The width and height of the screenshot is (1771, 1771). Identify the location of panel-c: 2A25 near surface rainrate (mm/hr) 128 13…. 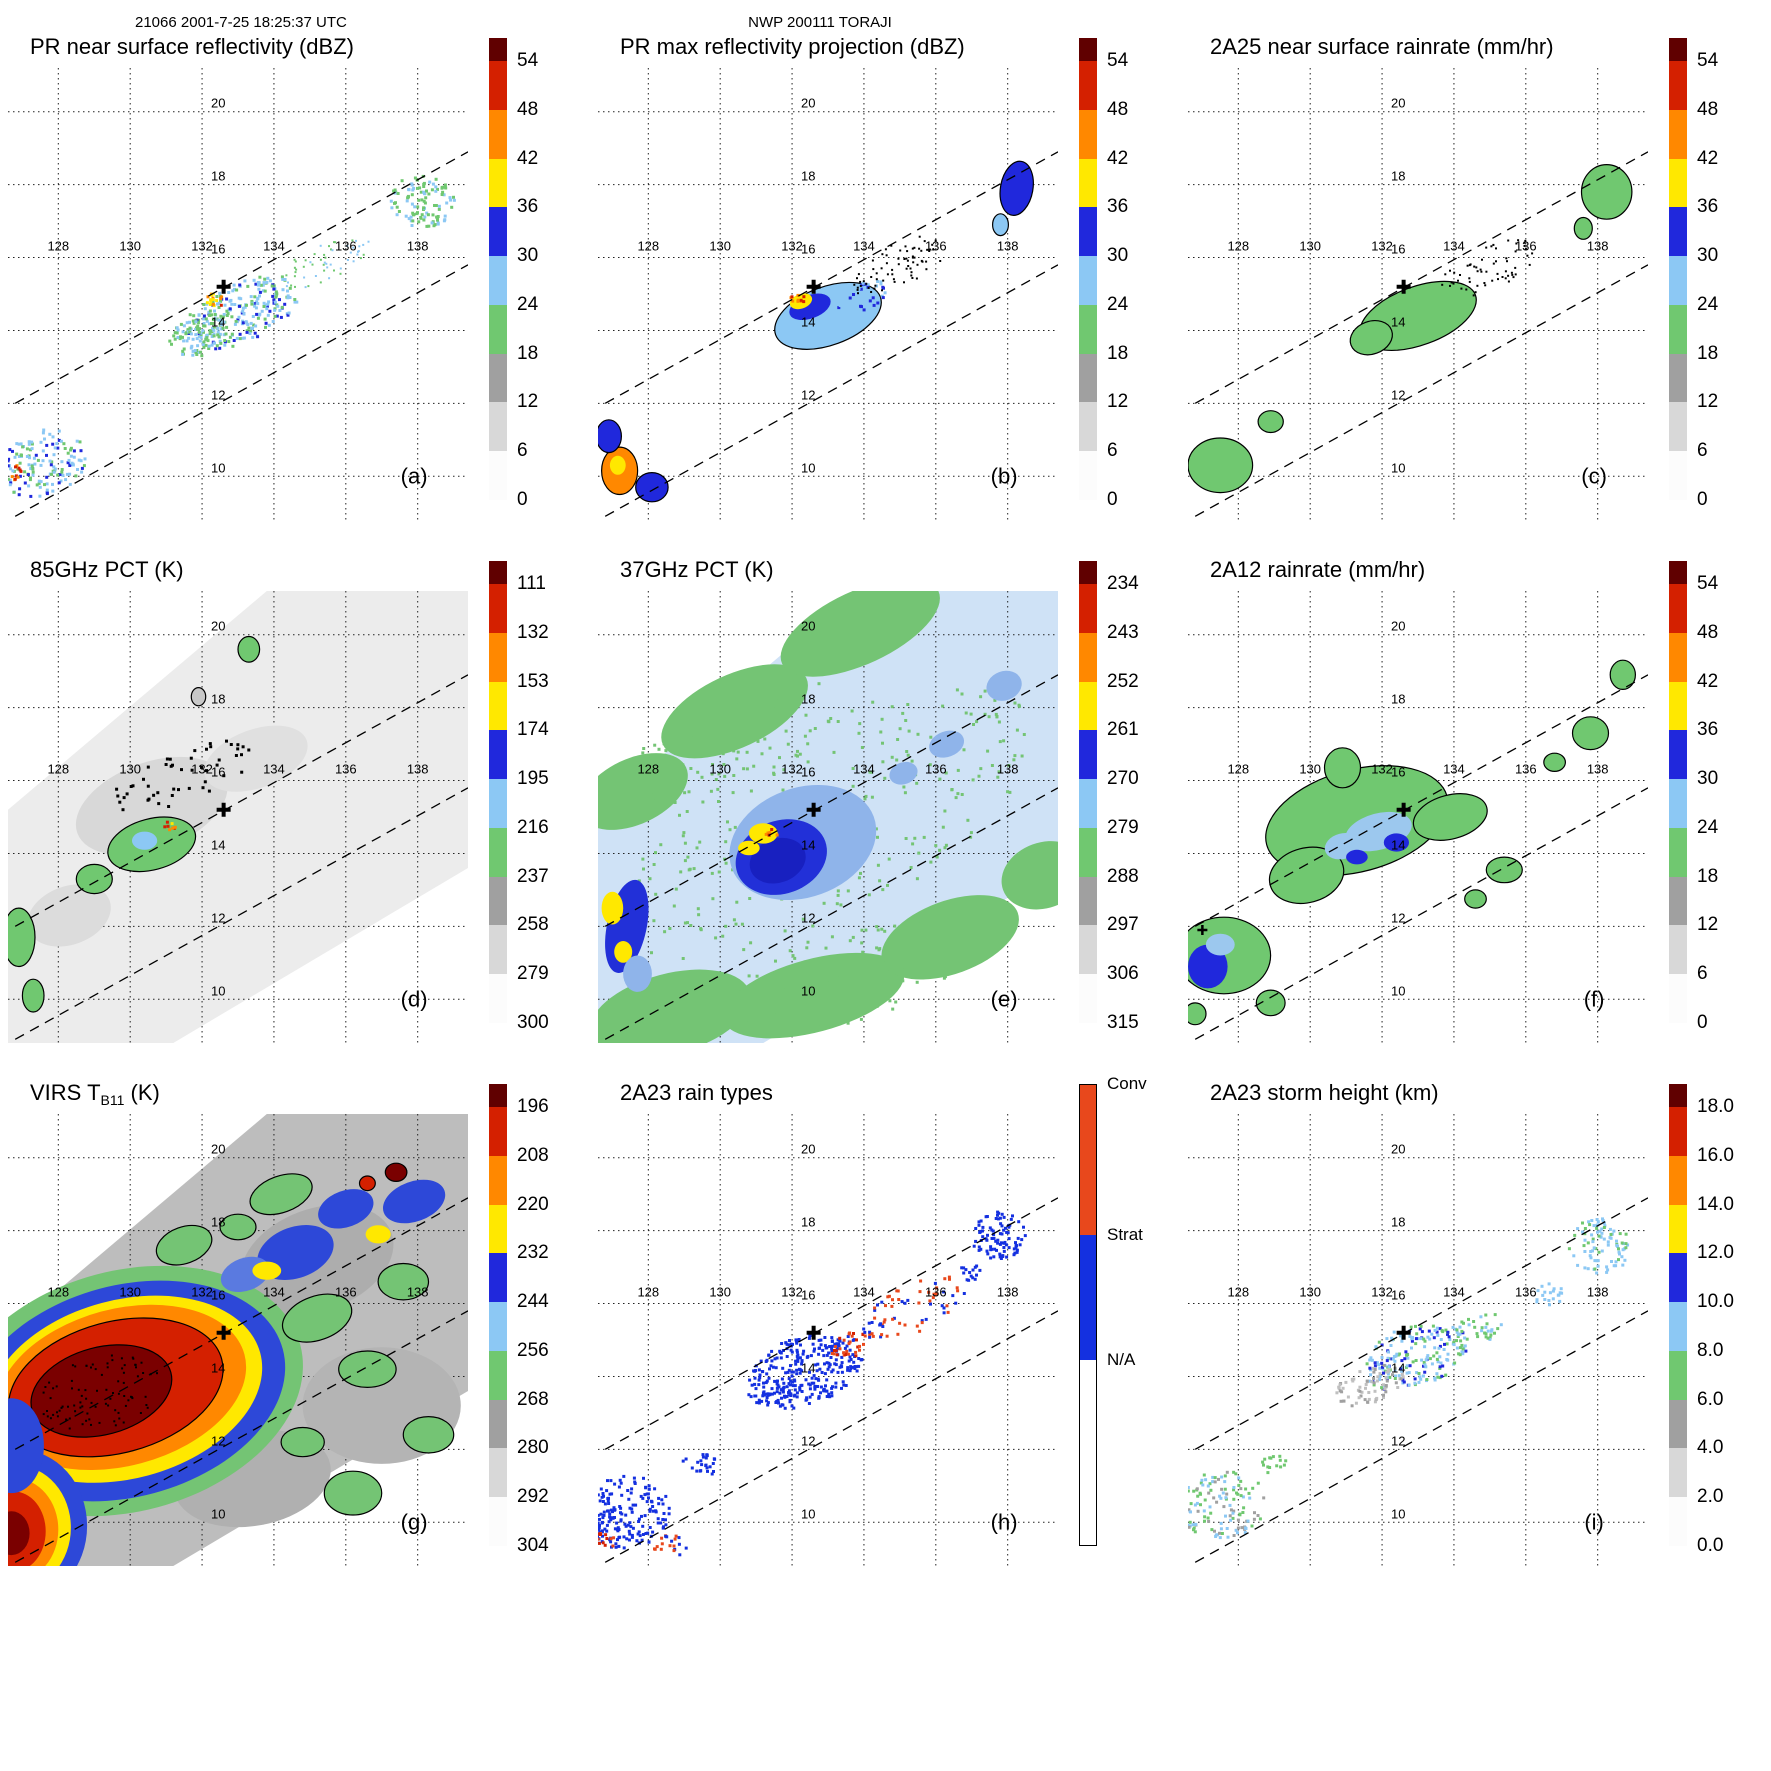
(1475, 291).